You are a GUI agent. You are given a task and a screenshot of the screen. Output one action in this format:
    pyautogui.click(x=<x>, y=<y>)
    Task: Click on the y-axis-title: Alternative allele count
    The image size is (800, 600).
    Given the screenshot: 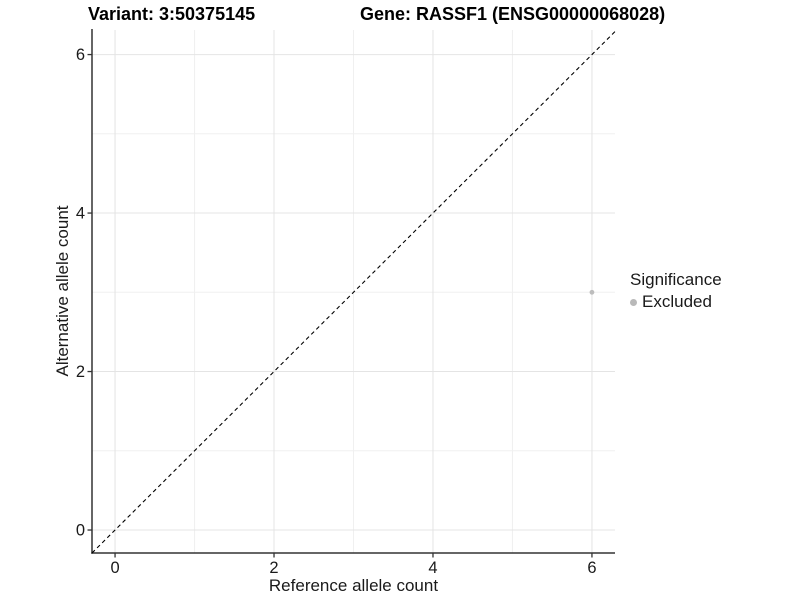 What is the action you would take?
    pyautogui.click(x=62, y=291)
    